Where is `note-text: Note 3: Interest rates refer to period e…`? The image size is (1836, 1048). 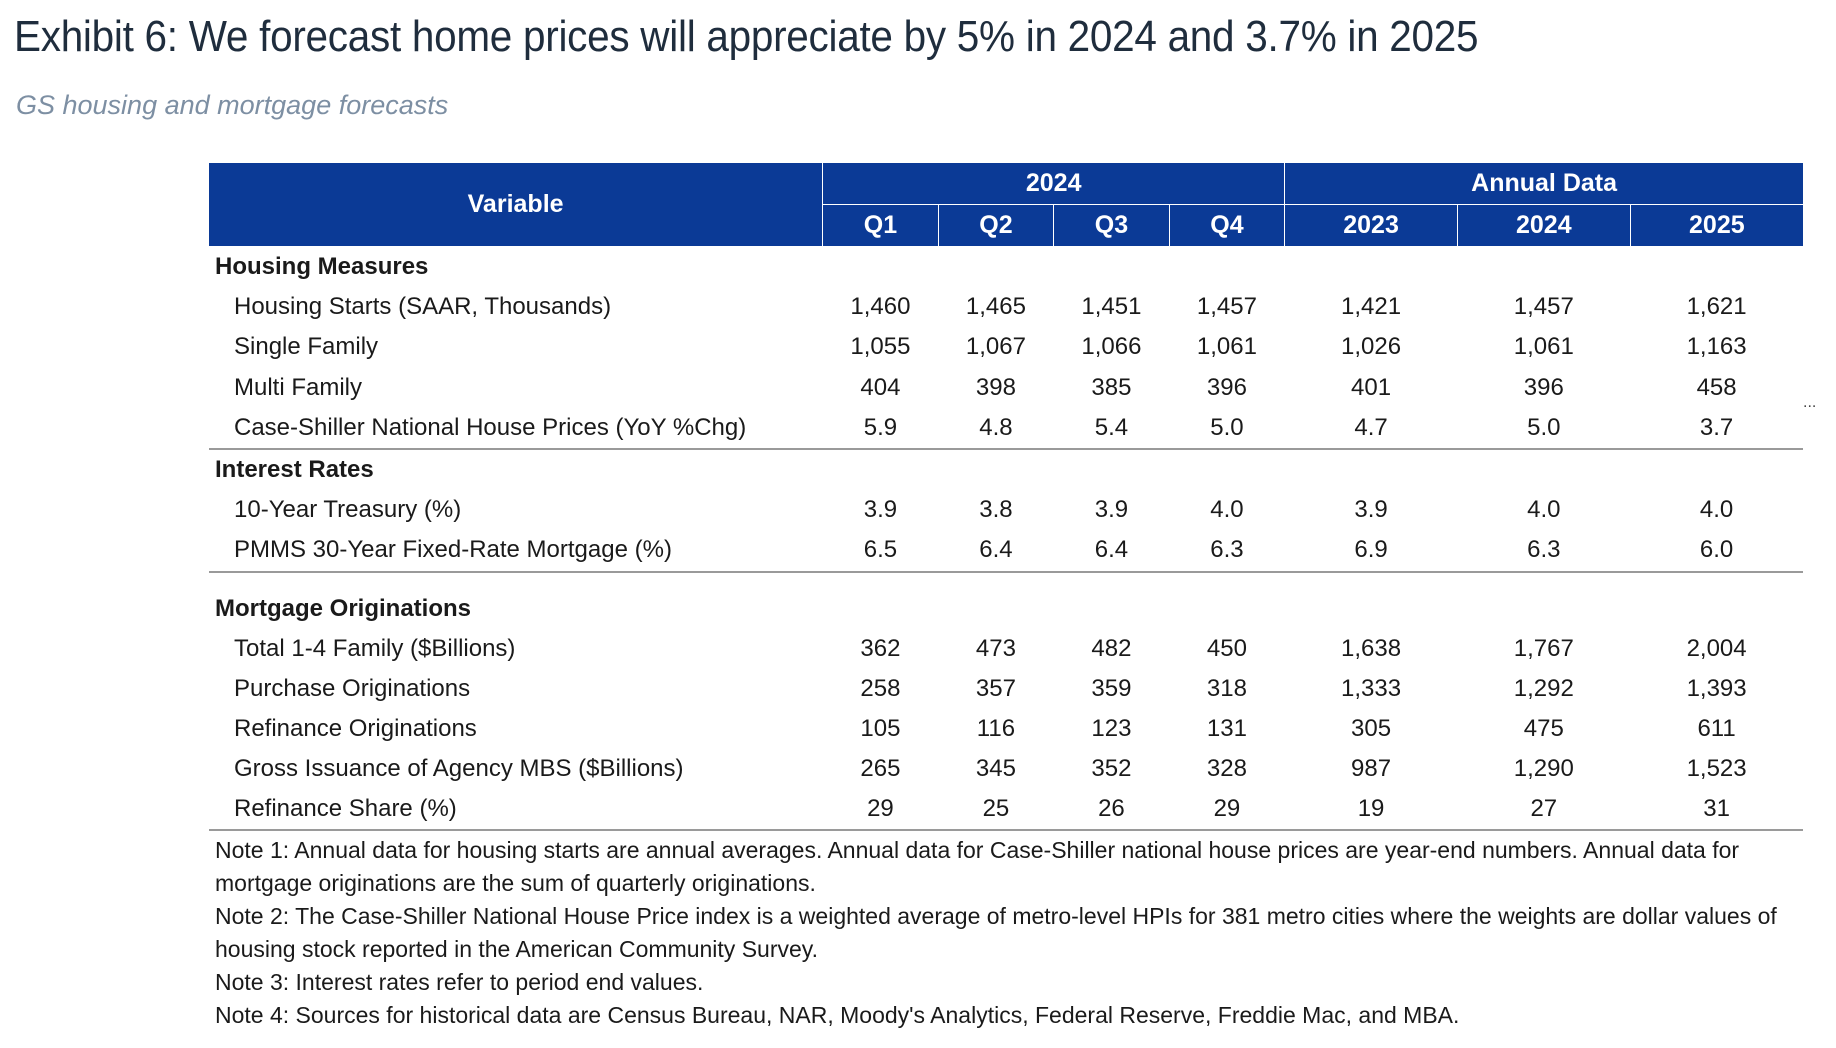 note-text: Note 3: Interest rates refer to period e… is located at coordinates (459, 982).